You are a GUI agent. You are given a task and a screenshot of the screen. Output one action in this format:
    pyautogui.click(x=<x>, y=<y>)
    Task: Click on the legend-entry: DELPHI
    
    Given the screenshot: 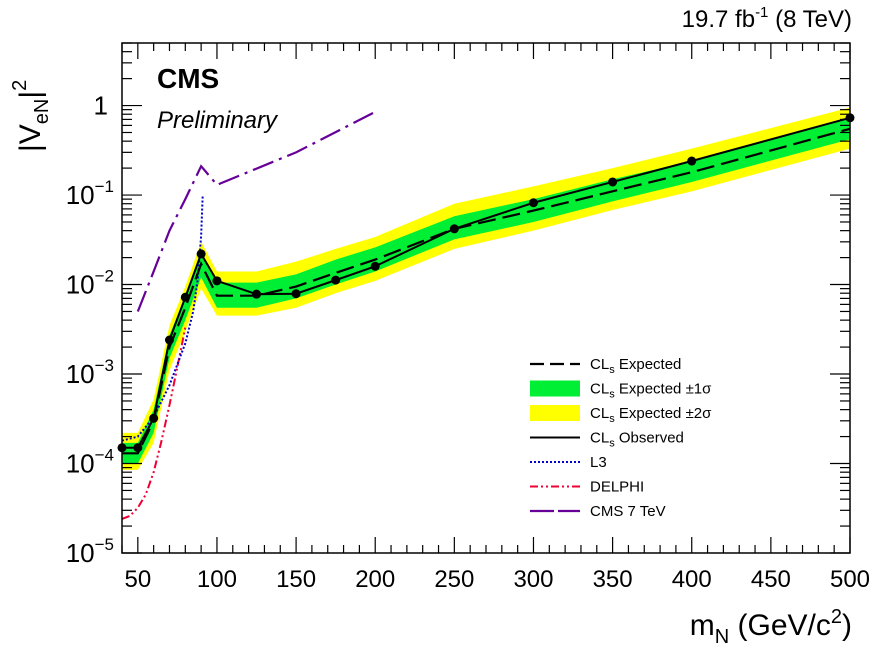 What is the action you would take?
    pyautogui.click(x=617, y=487)
    